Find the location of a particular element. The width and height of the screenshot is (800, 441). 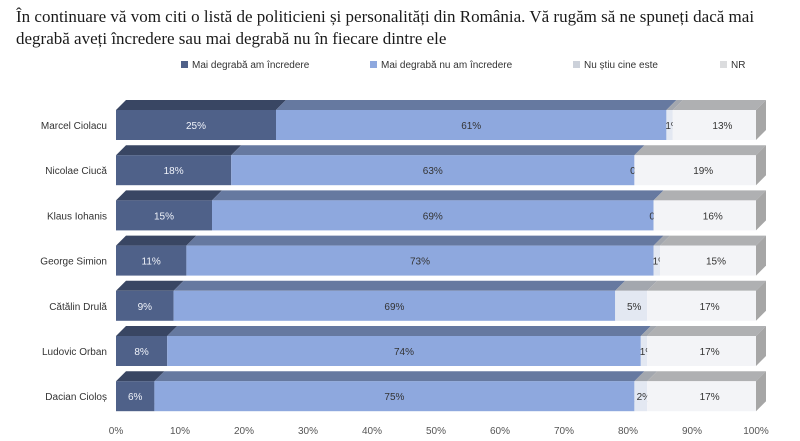

data-label: 69% is located at coordinates (433, 216).